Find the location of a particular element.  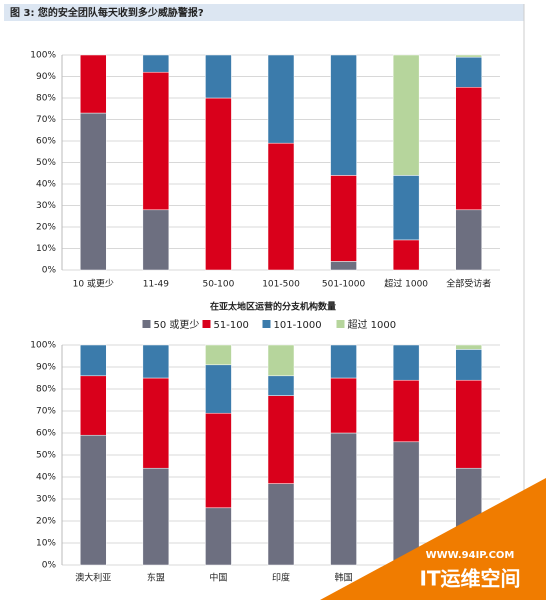

legend: 50 或更少 51-100 101-1000 超过 1000 is located at coordinates (269, 324).